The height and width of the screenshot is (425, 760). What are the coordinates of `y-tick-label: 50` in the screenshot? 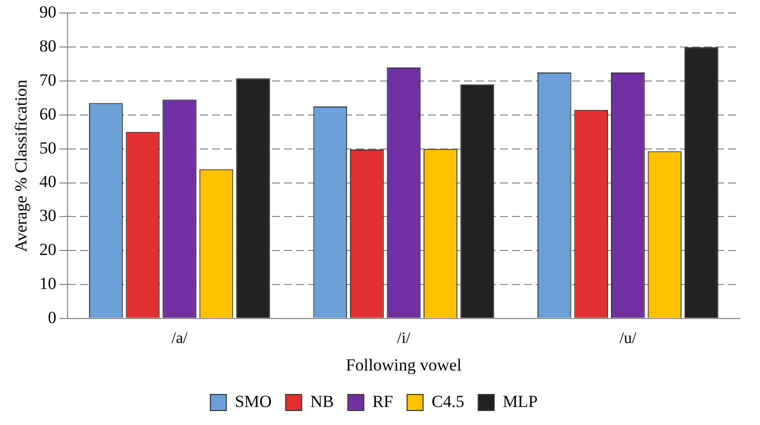 It's located at (47, 148).